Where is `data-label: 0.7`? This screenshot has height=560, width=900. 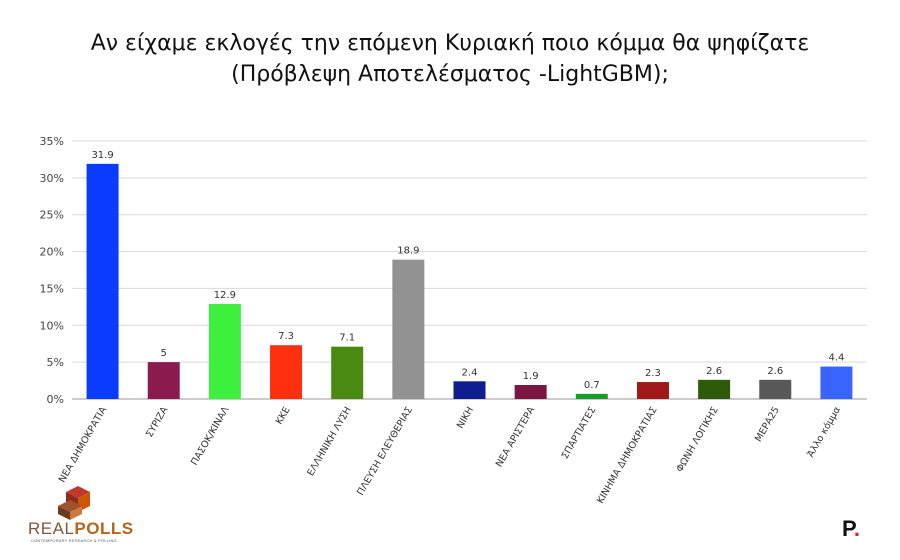 data-label: 0.7 is located at coordinates (592, 385).